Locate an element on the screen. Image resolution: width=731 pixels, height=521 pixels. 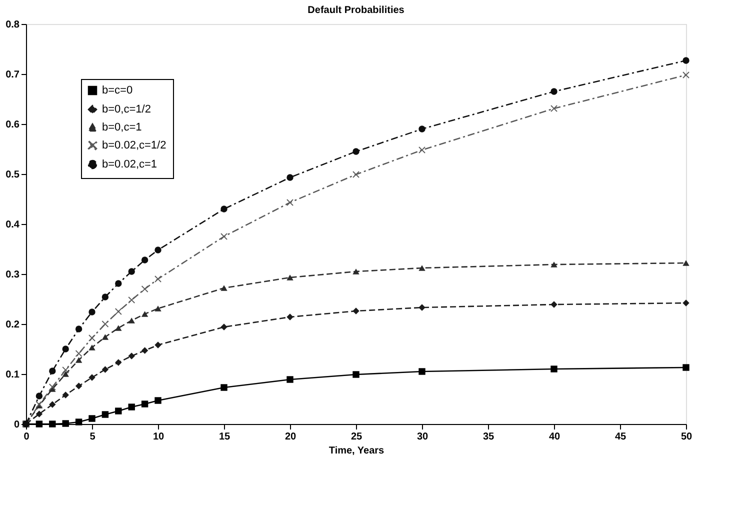
x-tick-label: 50 is located at coordinates (686, 437).